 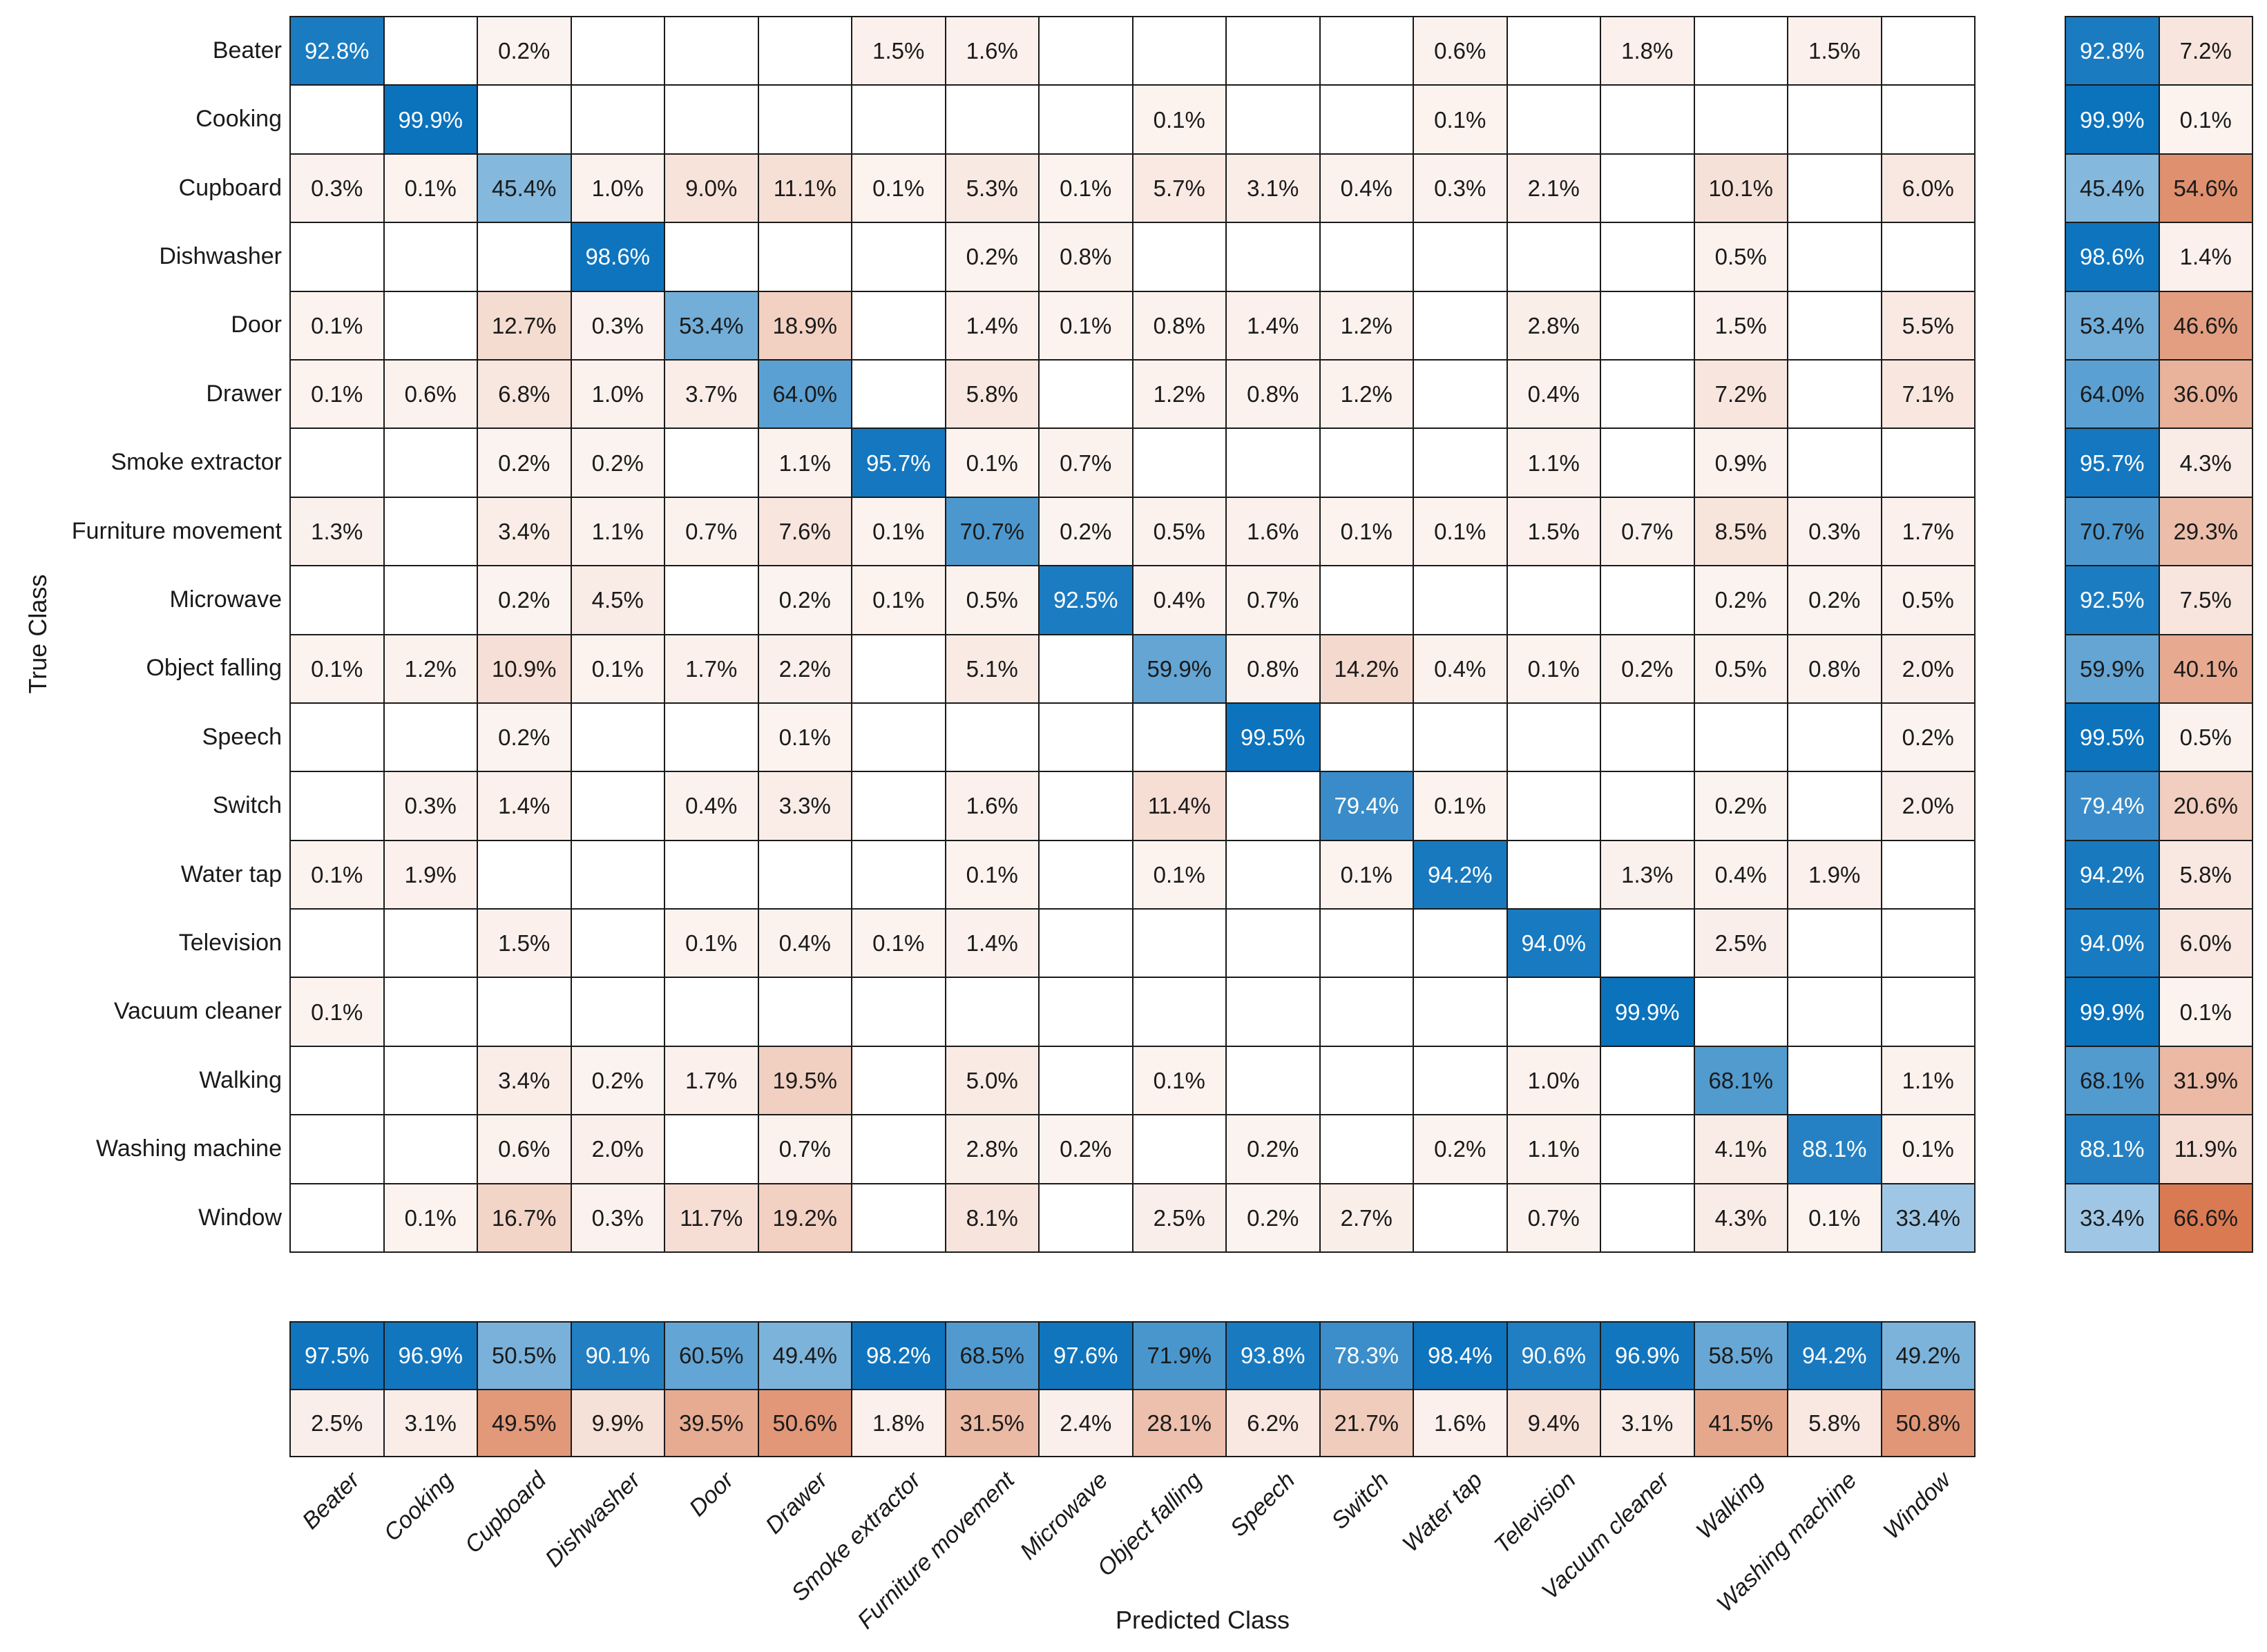 What do you see at coordinates (805, 1080) in the screenshot?
I see `matrix-cell: 19.5%` at bounding box center [805, 1080].